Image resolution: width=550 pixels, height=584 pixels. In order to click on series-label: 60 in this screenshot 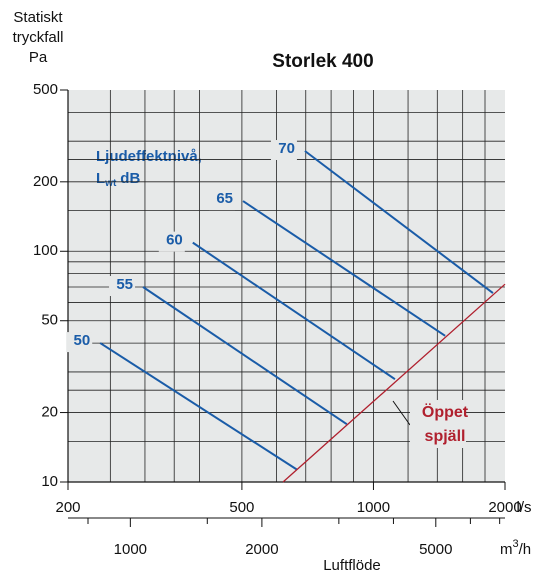, I will do `click(174, 240)`.